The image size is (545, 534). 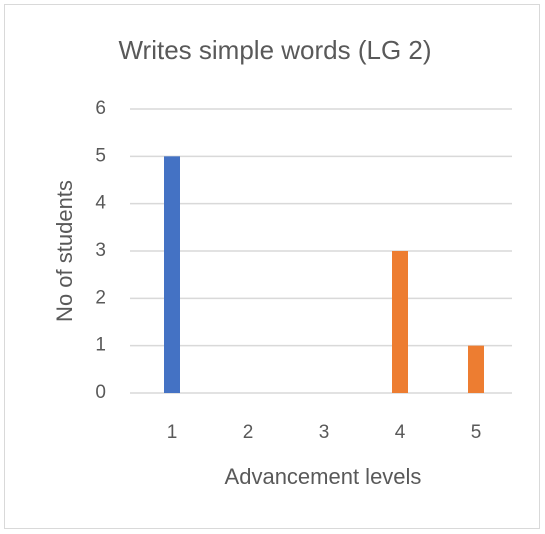 What do you see at coordinates (324, 432) in the screenshot?
I see `x-tick-label: 3` at bounding box center [324, 432].